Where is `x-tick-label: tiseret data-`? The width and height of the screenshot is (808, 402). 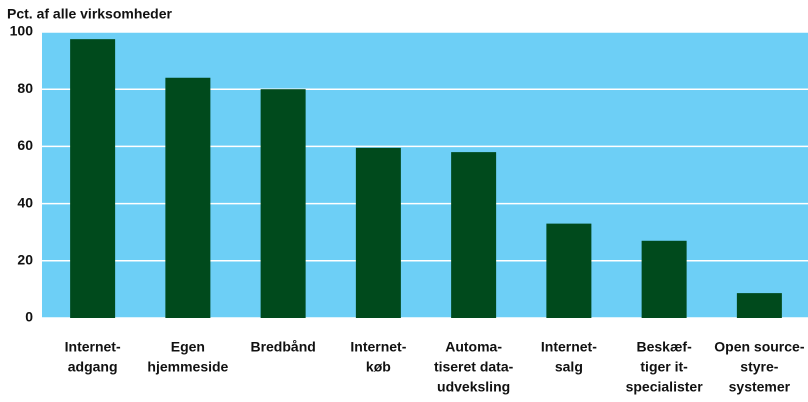 x-tick-label: tiseret data- is located at coordinates (474, 367).